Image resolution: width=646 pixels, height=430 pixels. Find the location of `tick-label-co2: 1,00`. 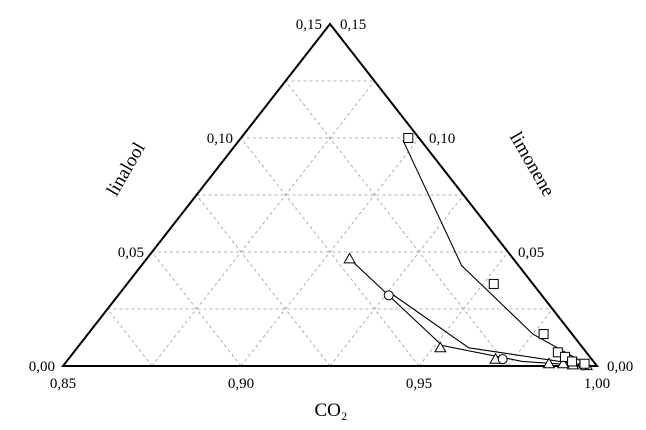

tick-label-co2: 1,00 is located at coordinates (597, 384).